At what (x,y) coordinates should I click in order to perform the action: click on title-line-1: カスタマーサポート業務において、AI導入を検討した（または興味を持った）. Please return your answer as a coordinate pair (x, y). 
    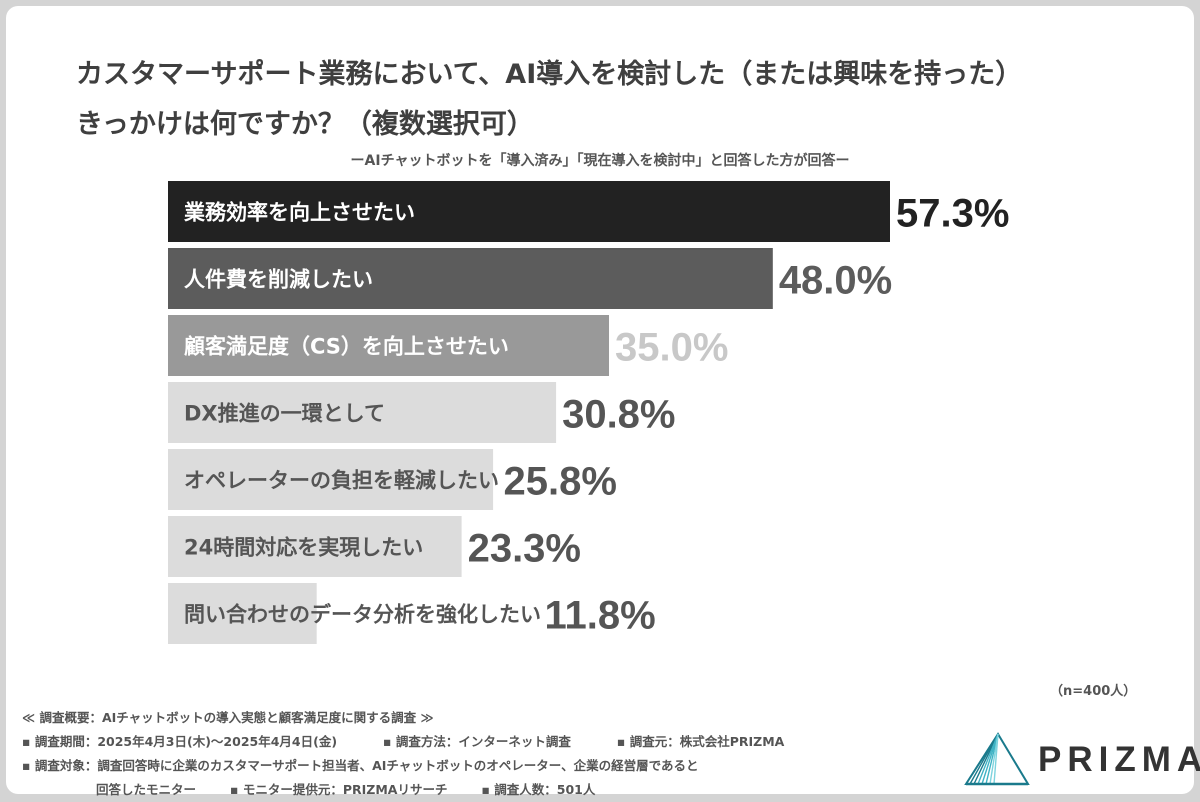
    Looking at the image, I should click on (549, 74).